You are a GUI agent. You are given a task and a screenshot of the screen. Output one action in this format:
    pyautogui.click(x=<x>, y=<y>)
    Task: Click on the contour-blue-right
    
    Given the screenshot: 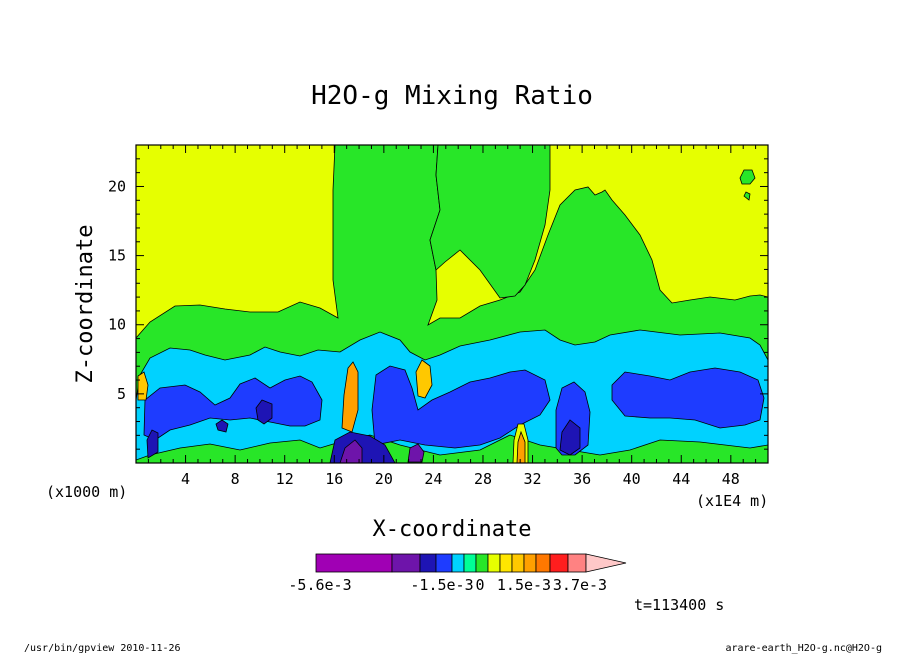 What is the action you would take?
    pyautogui.click(x=688, y=398)
    